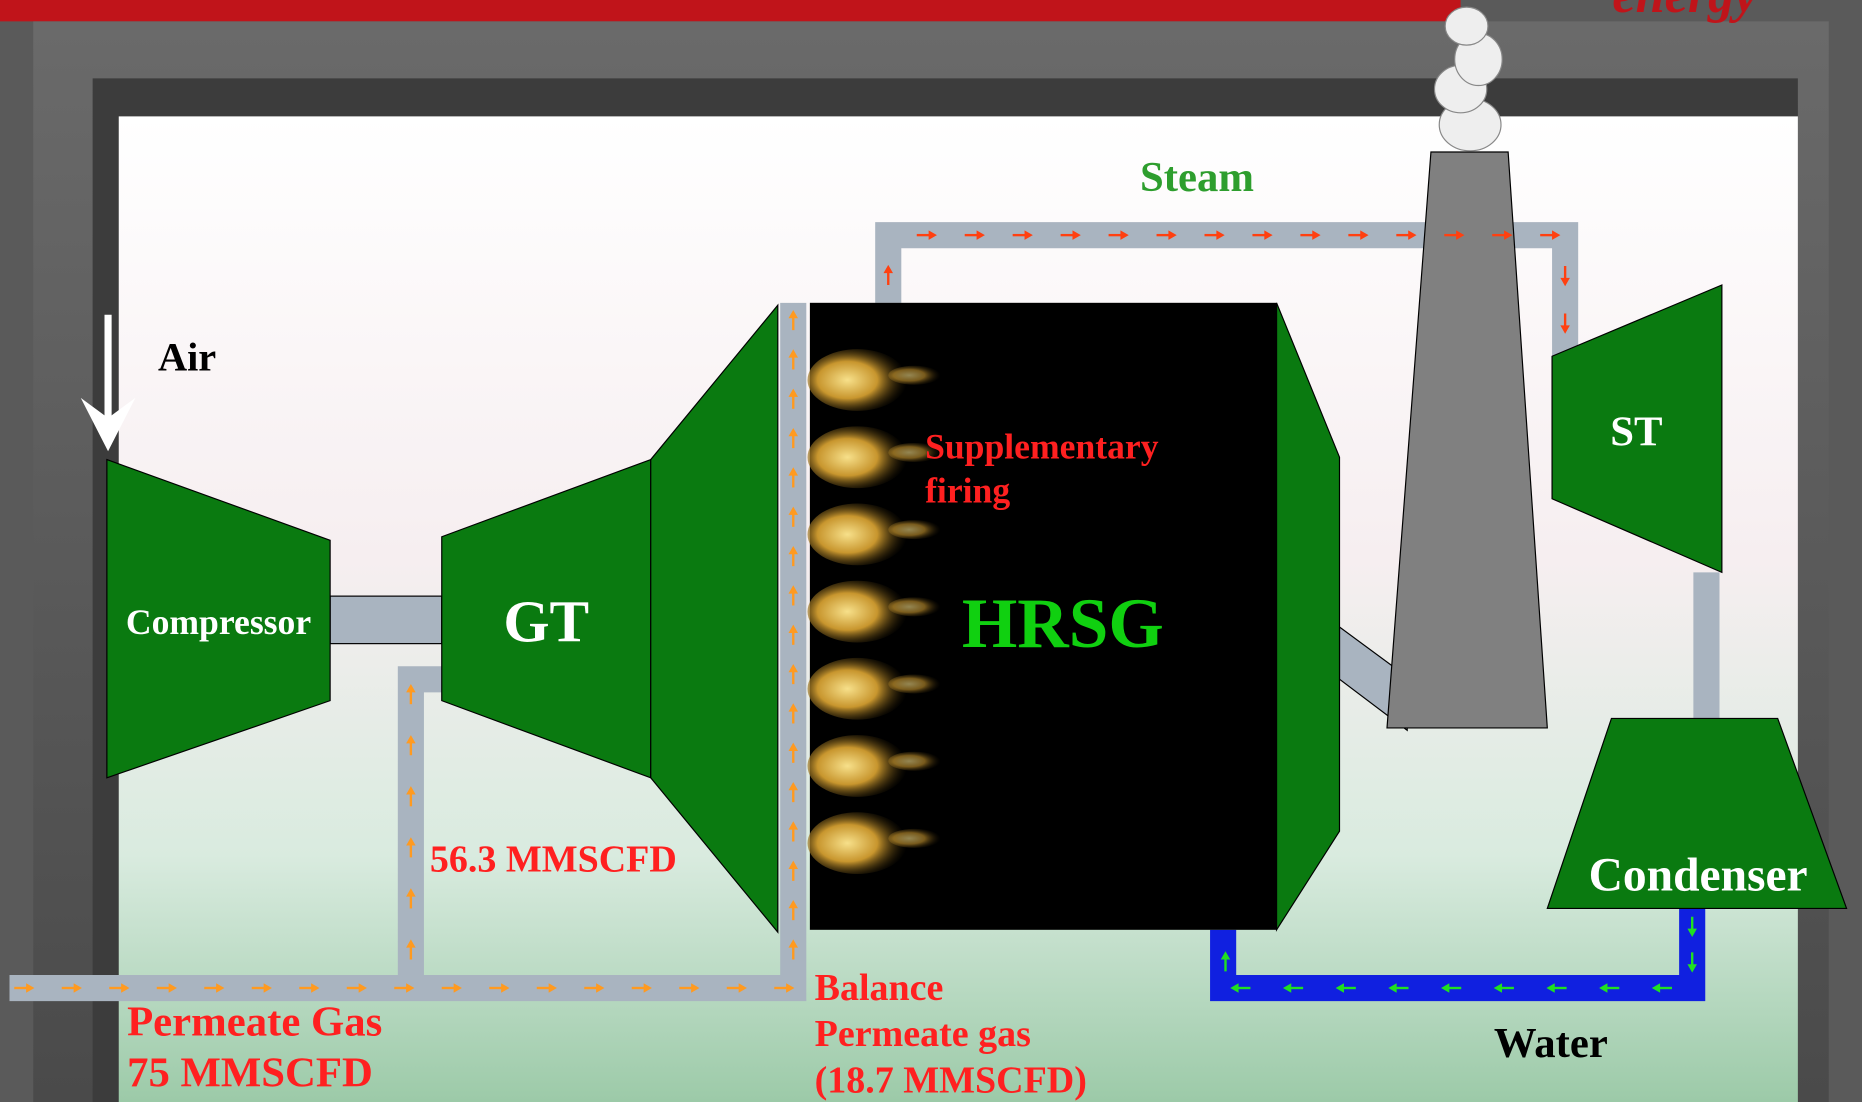 The width and height of the screenshot is (1862, 1102). I want to click on balance-label: Permeate gas, so click(923, 1034).